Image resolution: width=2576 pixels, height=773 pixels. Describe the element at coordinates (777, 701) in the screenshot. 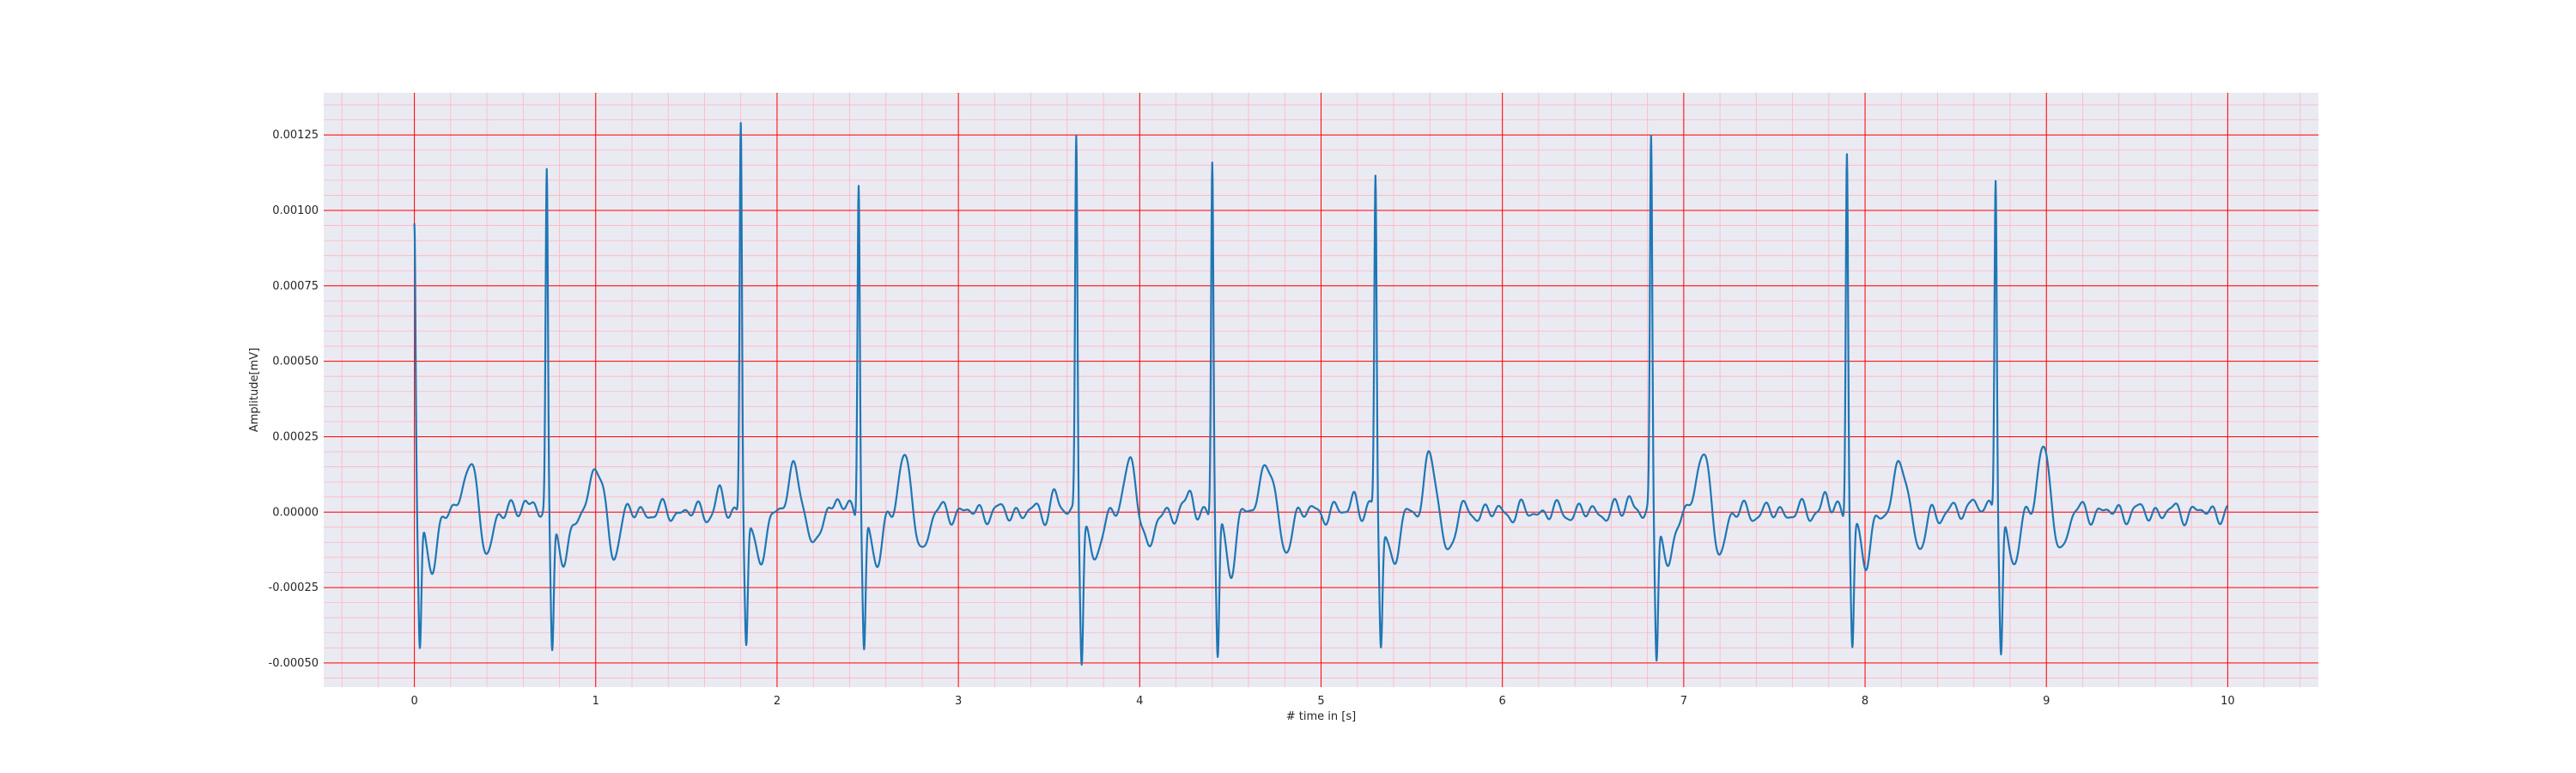

I see `x-tick-label: 2` at that location.